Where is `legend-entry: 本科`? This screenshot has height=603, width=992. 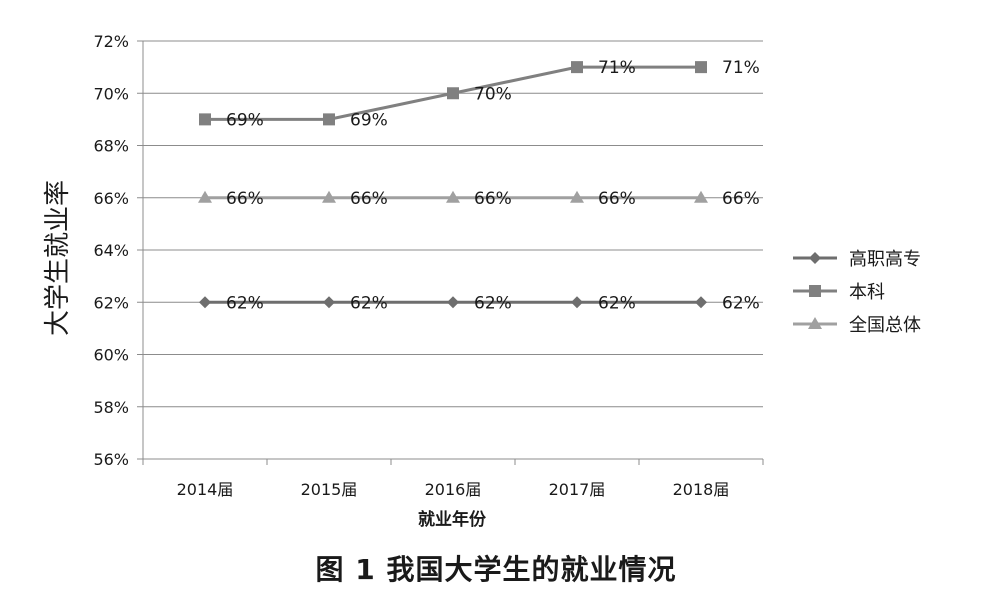
legend-entry: 本科 is located at coordinates (867, 292).